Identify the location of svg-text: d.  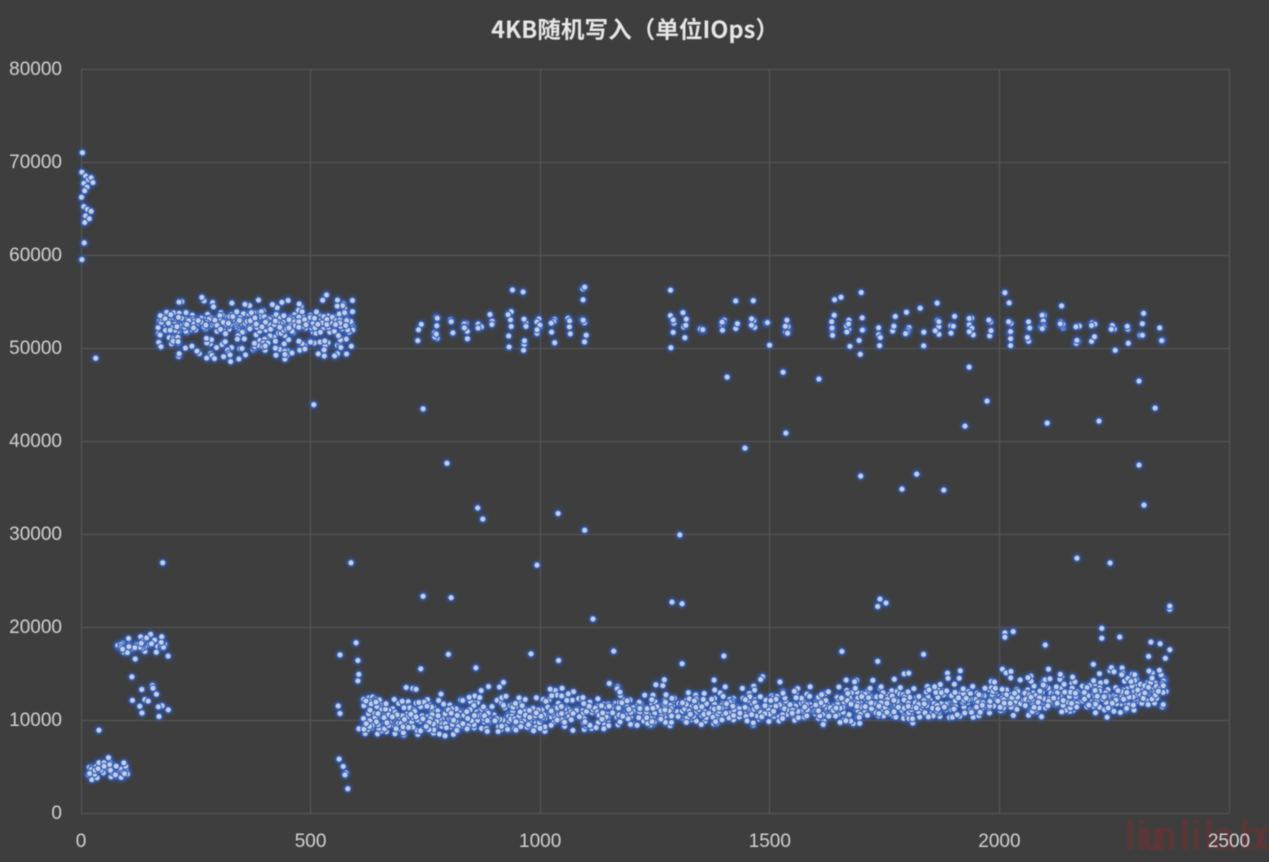
(1263, 835).